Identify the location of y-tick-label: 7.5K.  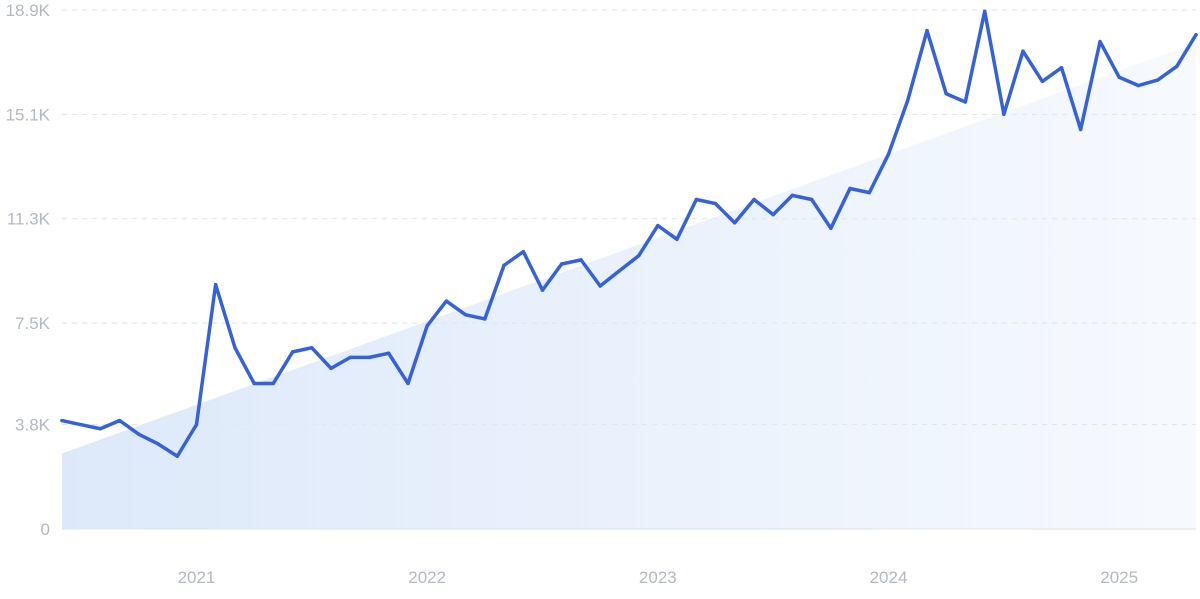
(33, 323).